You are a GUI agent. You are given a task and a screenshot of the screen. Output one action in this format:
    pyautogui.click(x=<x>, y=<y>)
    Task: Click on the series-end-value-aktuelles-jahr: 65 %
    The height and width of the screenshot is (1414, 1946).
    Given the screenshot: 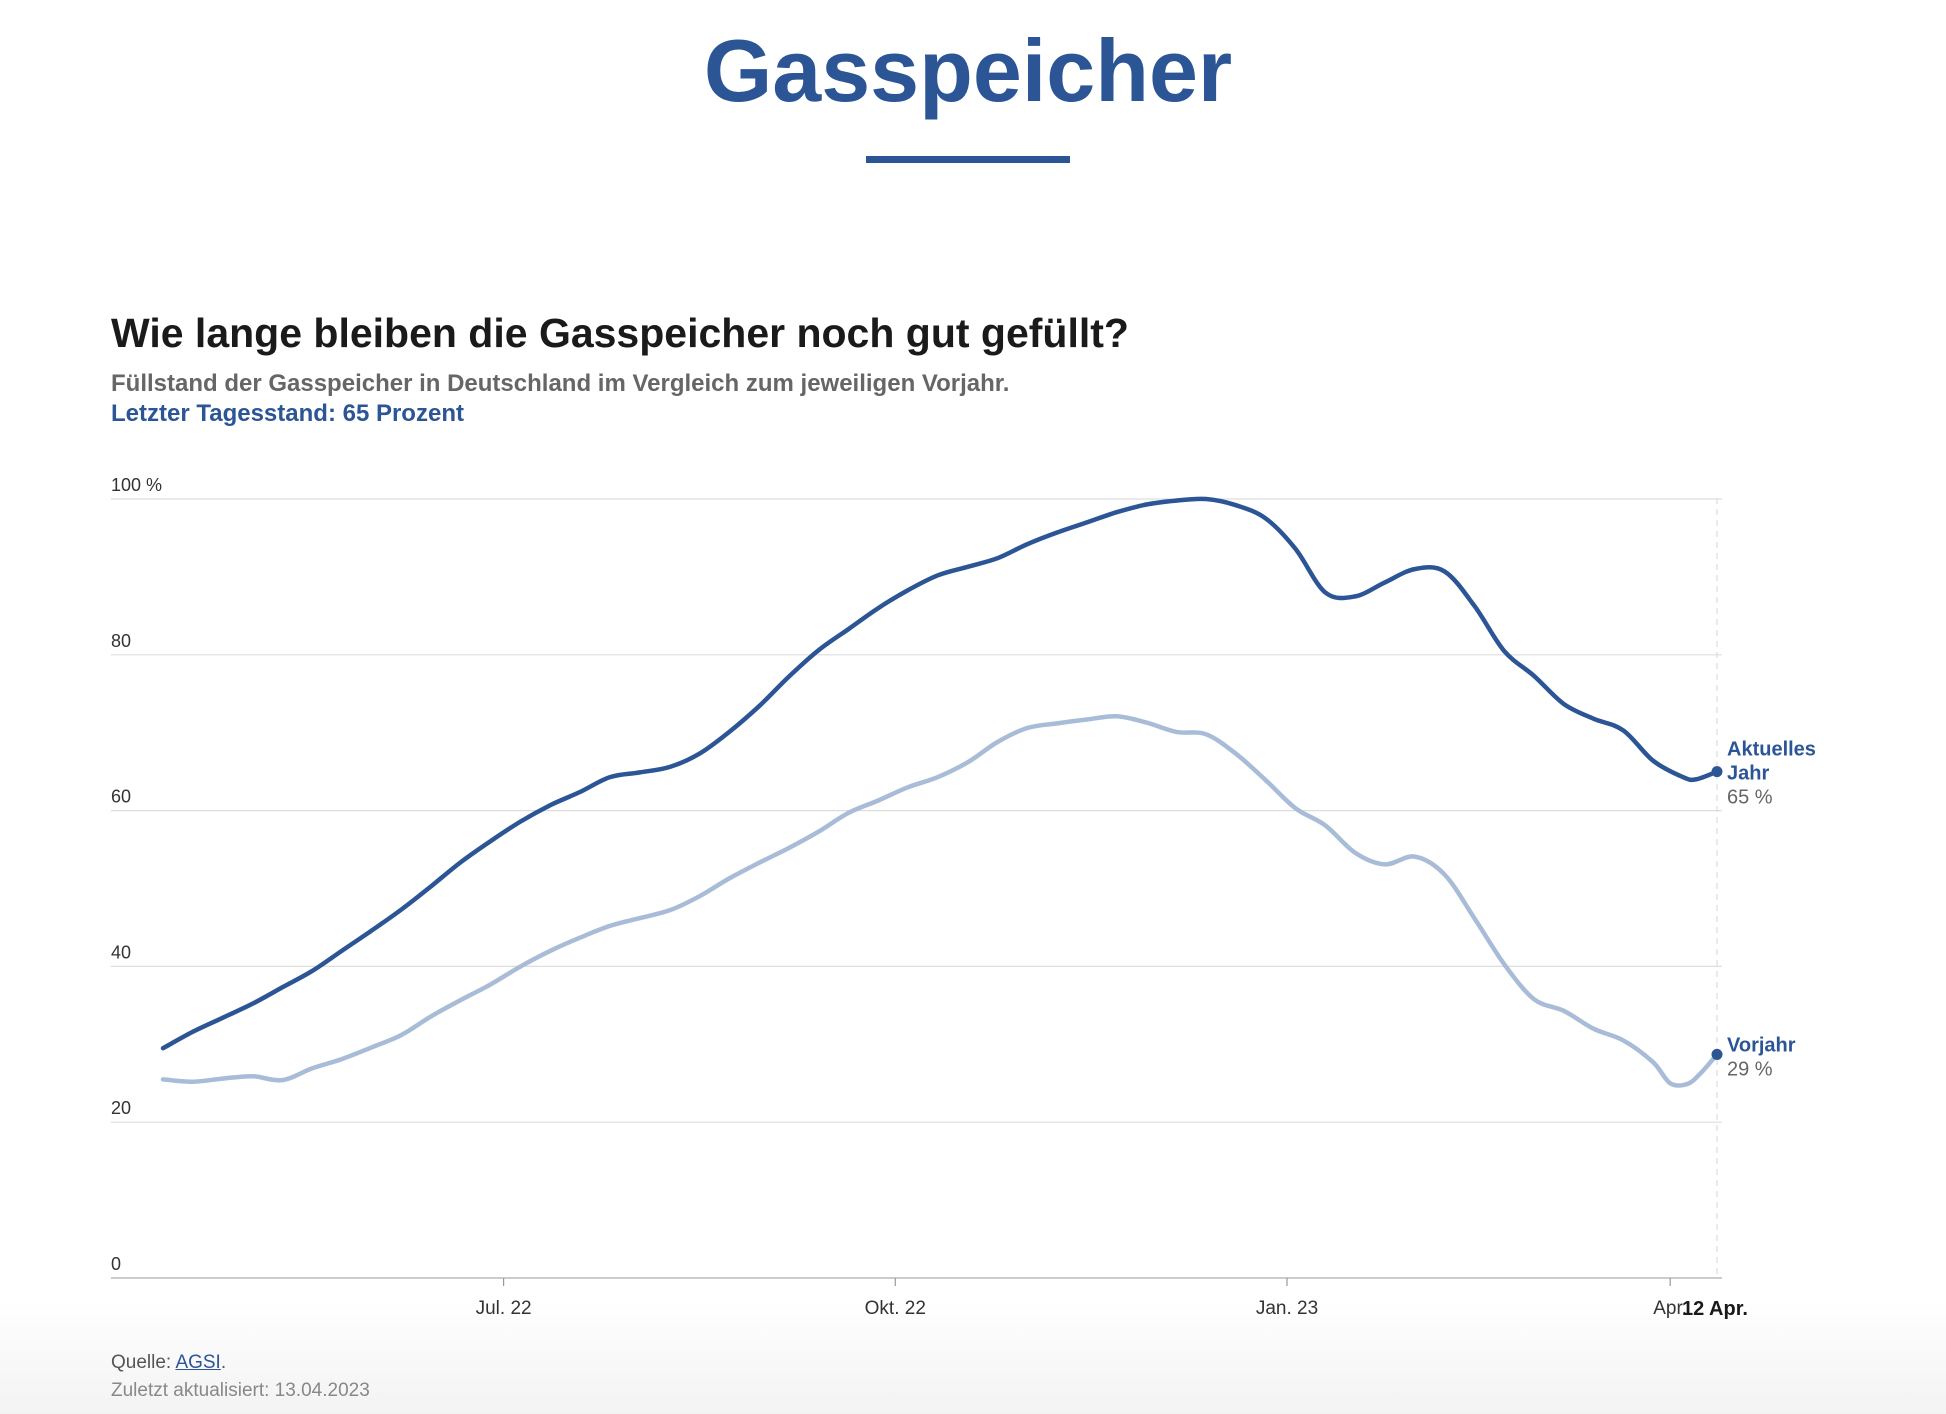 What is the action you would take?
    pyautogui.click(x=1750, y=798)
    